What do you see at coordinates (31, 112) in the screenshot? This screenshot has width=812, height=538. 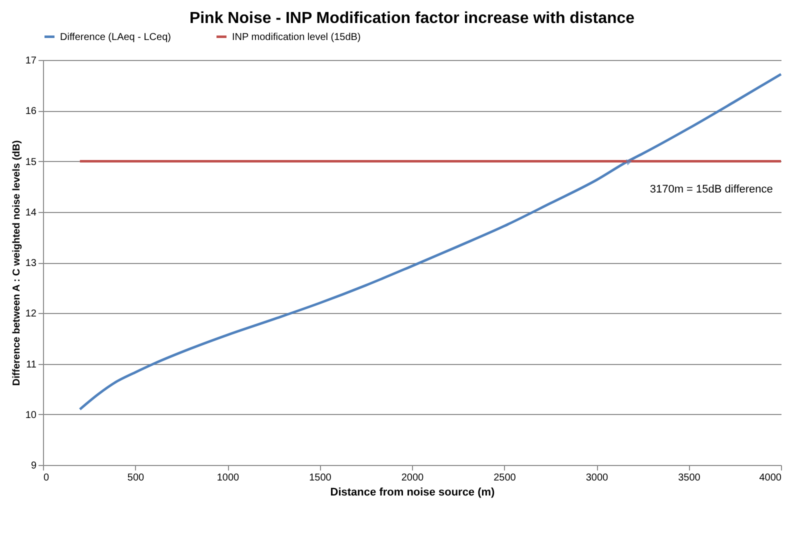 I see `y-tick-label: 16` at bounding box center [31, 112].